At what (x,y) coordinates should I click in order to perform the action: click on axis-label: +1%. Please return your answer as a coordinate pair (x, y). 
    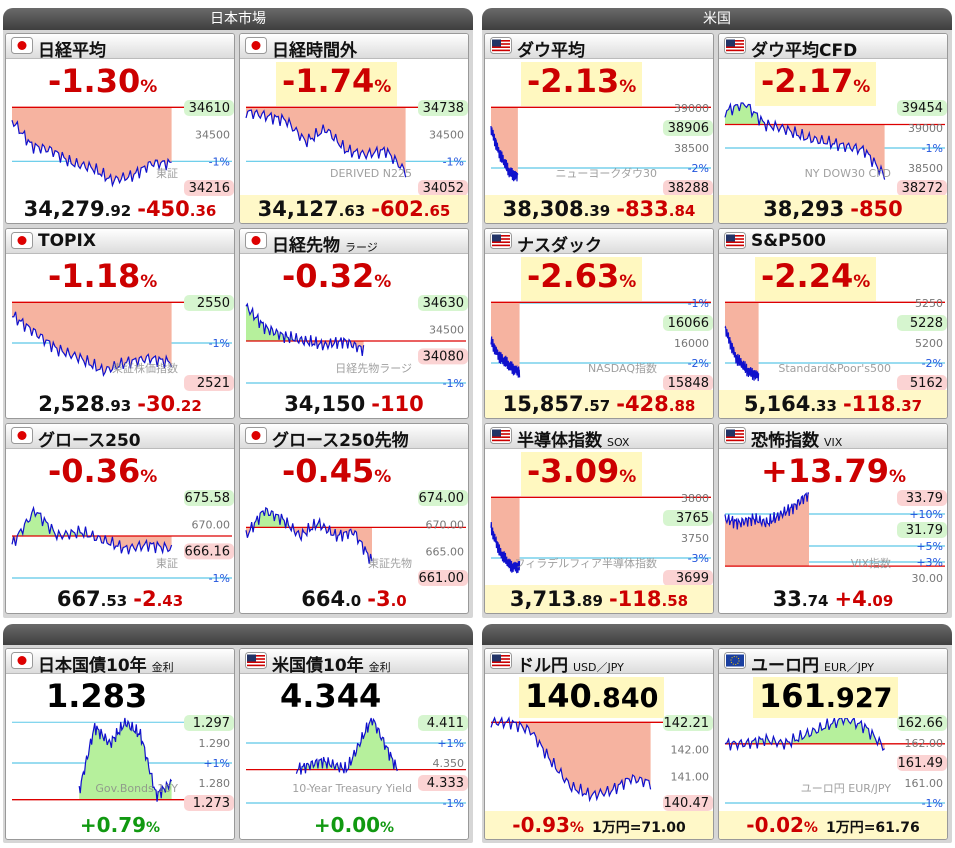
    Looking at the image, I should click on (216, 763).